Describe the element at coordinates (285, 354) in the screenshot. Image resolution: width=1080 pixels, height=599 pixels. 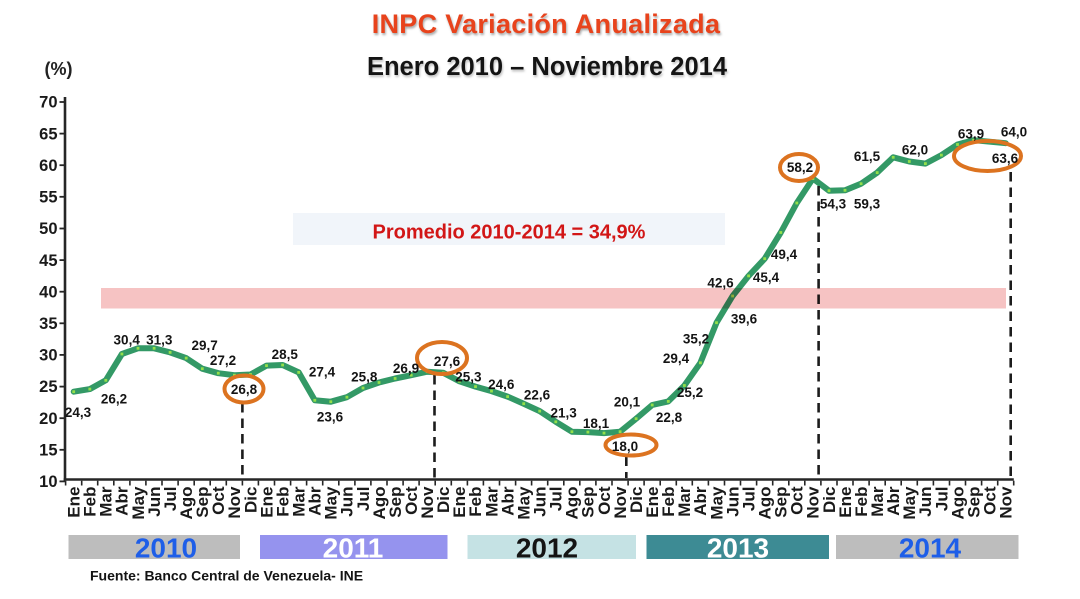
I see `svg-text: 28,5` at that location.